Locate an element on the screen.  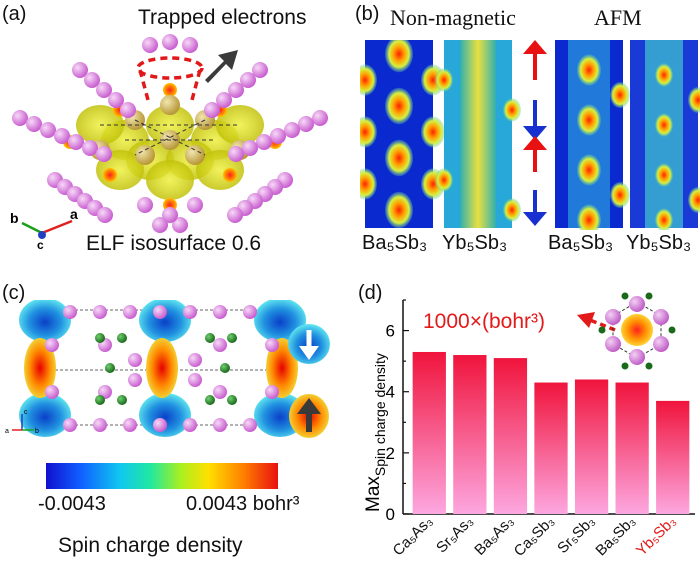
axis-a-label-small: a is located at coordinates (7, 431).